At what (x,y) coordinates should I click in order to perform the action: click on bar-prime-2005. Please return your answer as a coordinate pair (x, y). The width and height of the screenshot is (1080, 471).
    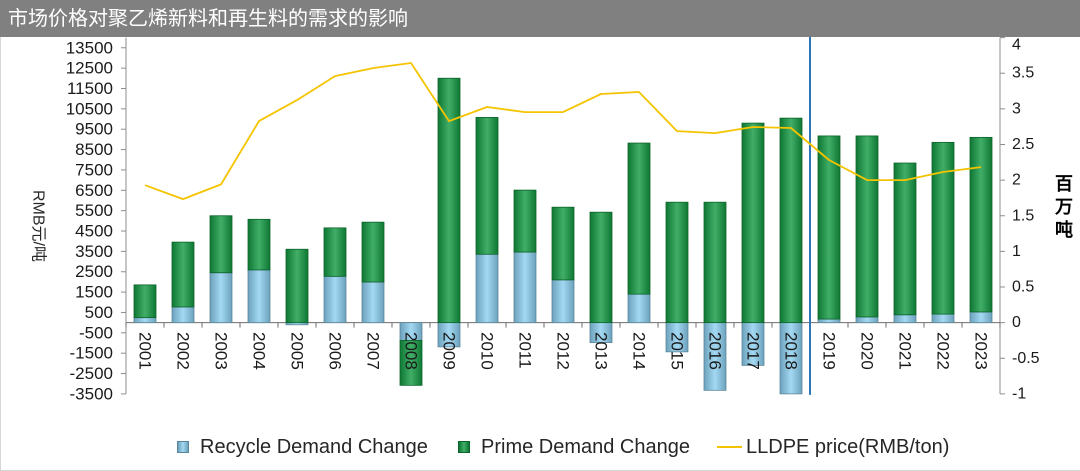
    Looking at the image, I should click on (297, 286).